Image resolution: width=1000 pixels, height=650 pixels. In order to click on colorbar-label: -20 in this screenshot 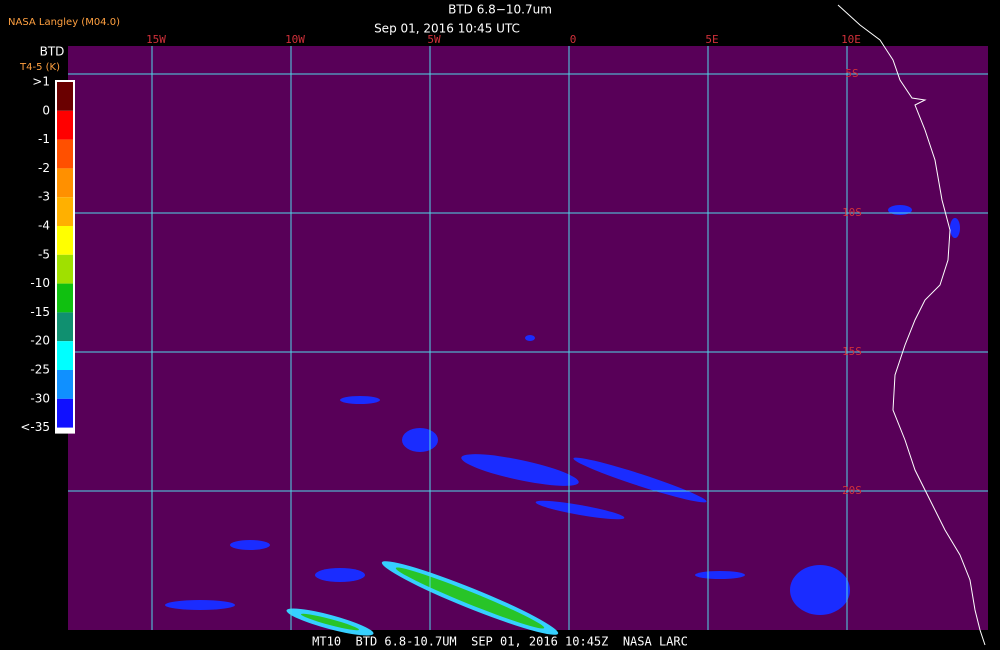, I will do `click(40, 341)`.